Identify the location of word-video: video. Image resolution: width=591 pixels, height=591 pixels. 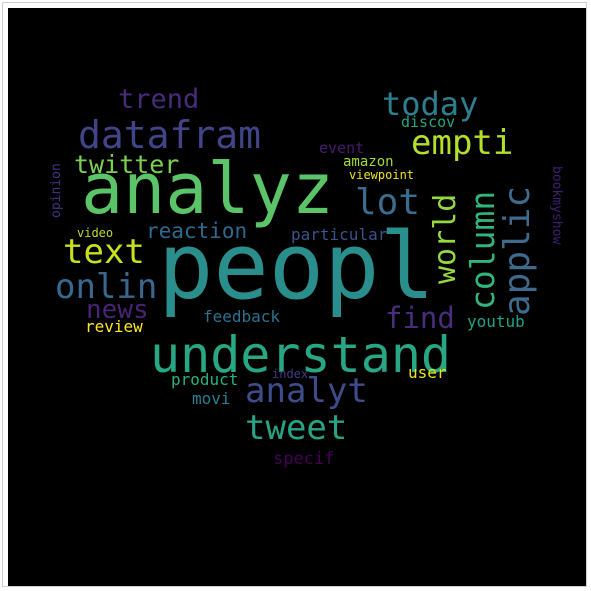
(95, 233).